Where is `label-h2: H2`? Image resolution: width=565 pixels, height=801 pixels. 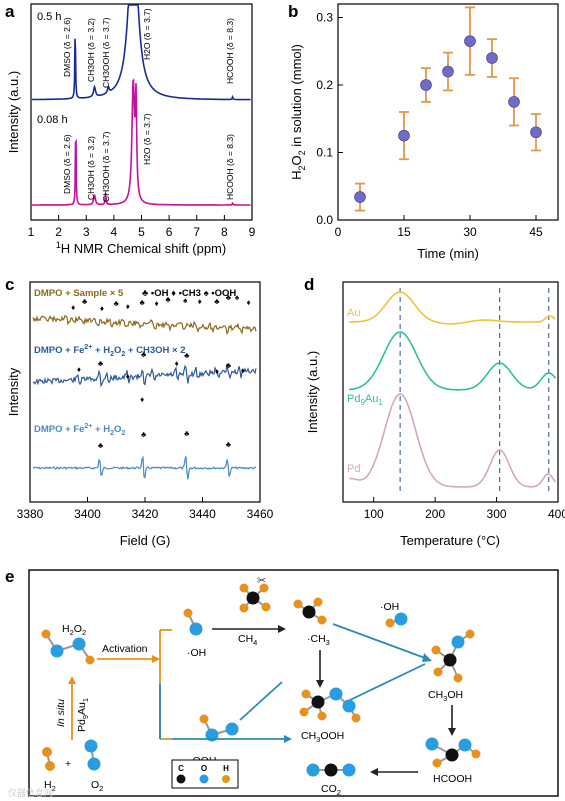
label-h2: H2 is located at coordinates (50, 786).